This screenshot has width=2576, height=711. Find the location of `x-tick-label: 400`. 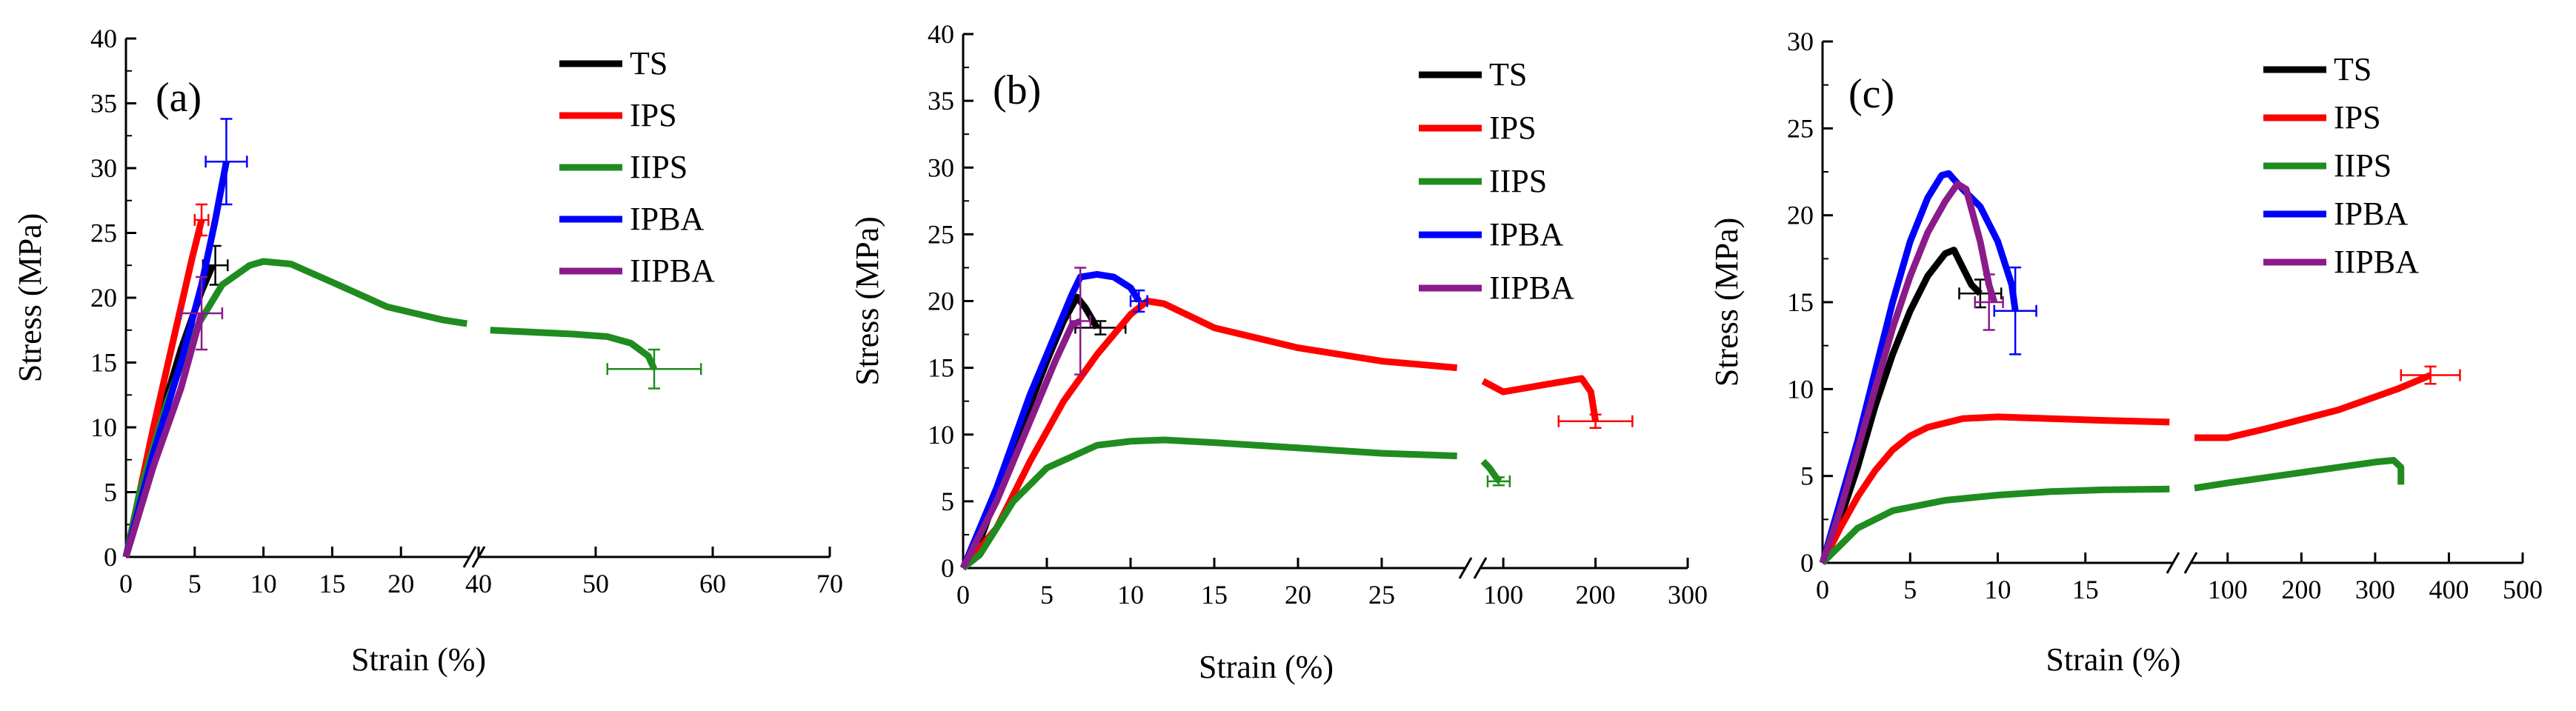

x-tick-label: 400 is located at coordinates (2449, 589).